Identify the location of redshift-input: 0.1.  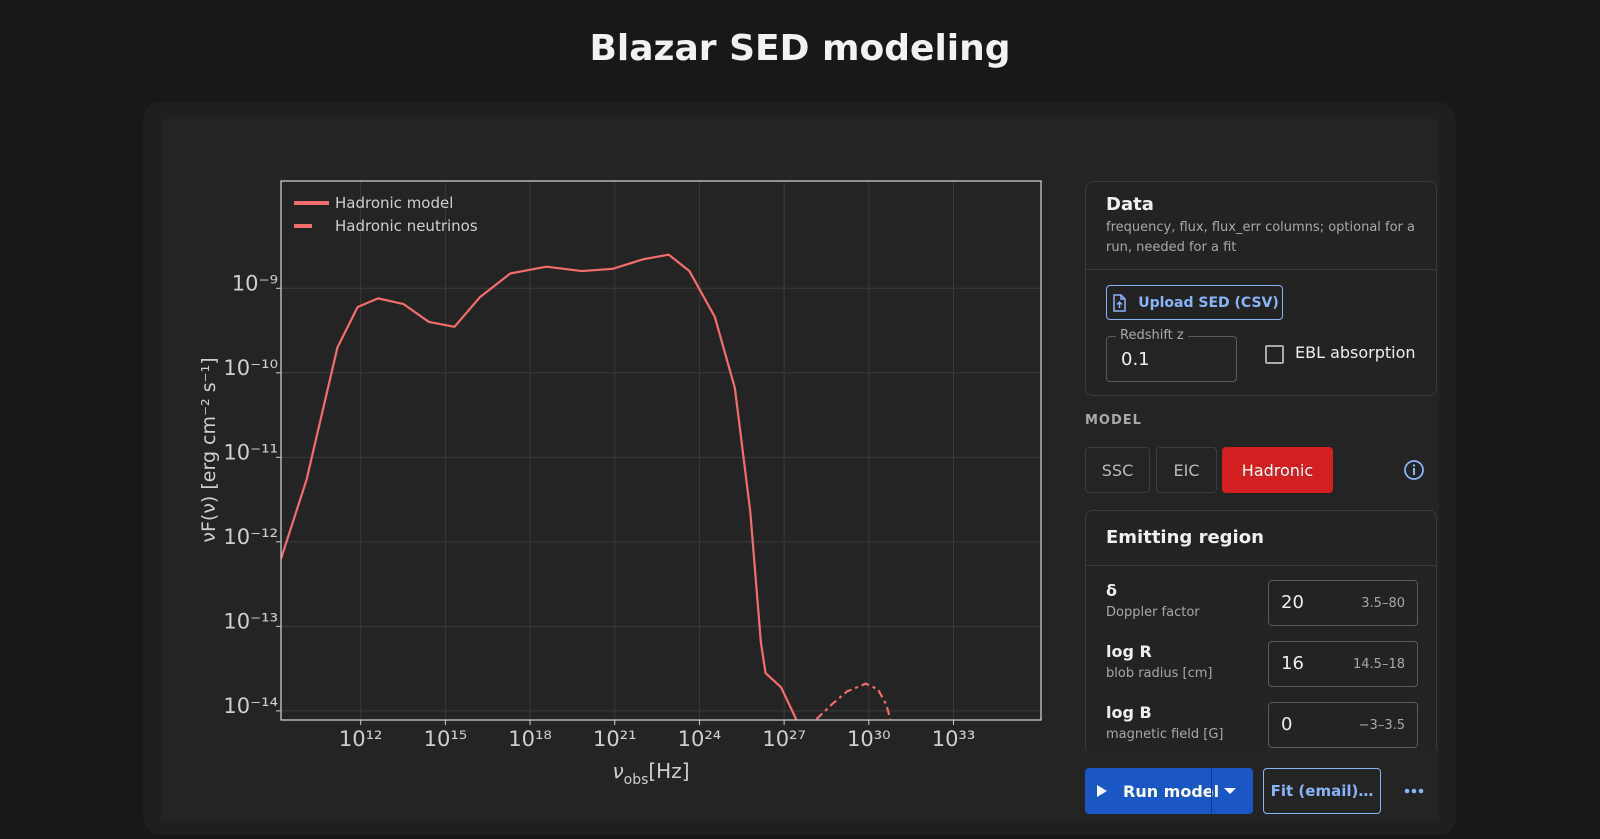
(1171, 359).